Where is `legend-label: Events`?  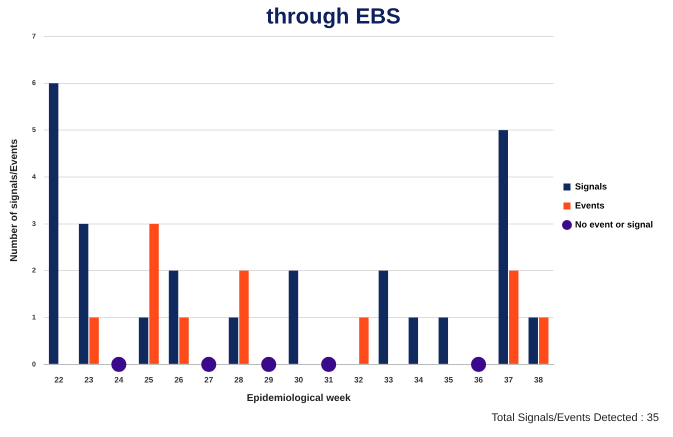 legend-label: Events is located at coordinates (589, 205).